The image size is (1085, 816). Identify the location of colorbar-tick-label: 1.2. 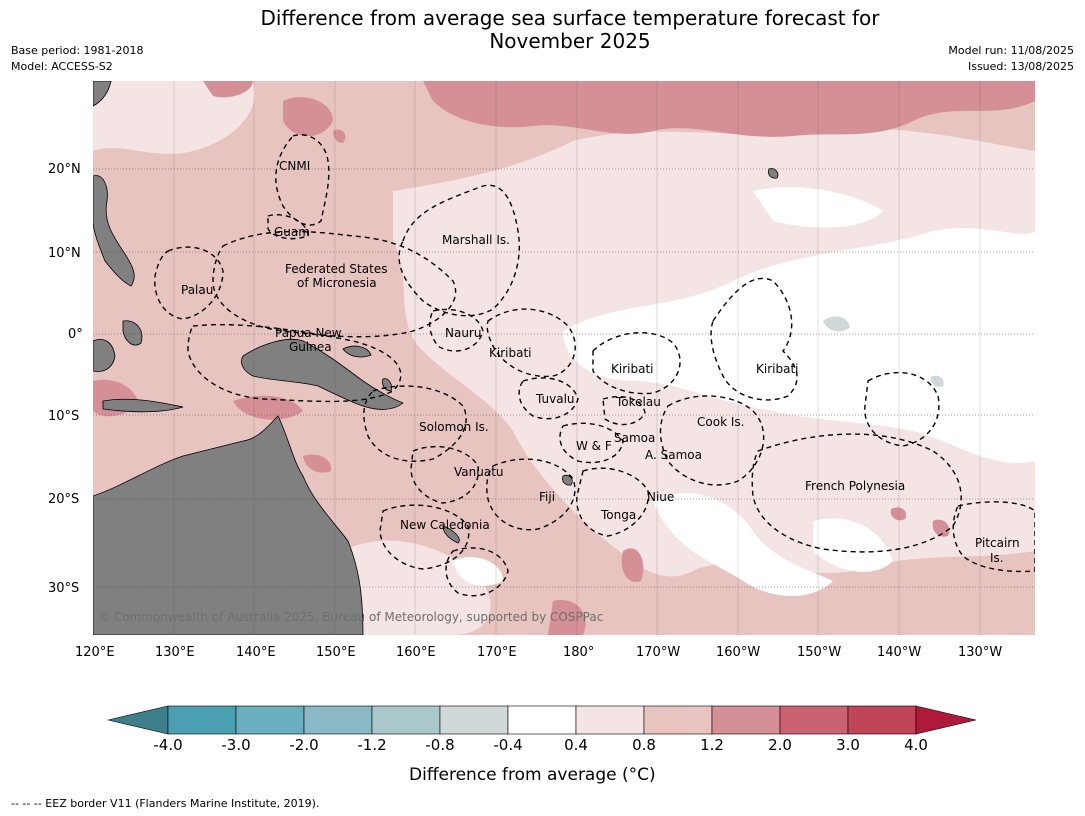
(712, 745).